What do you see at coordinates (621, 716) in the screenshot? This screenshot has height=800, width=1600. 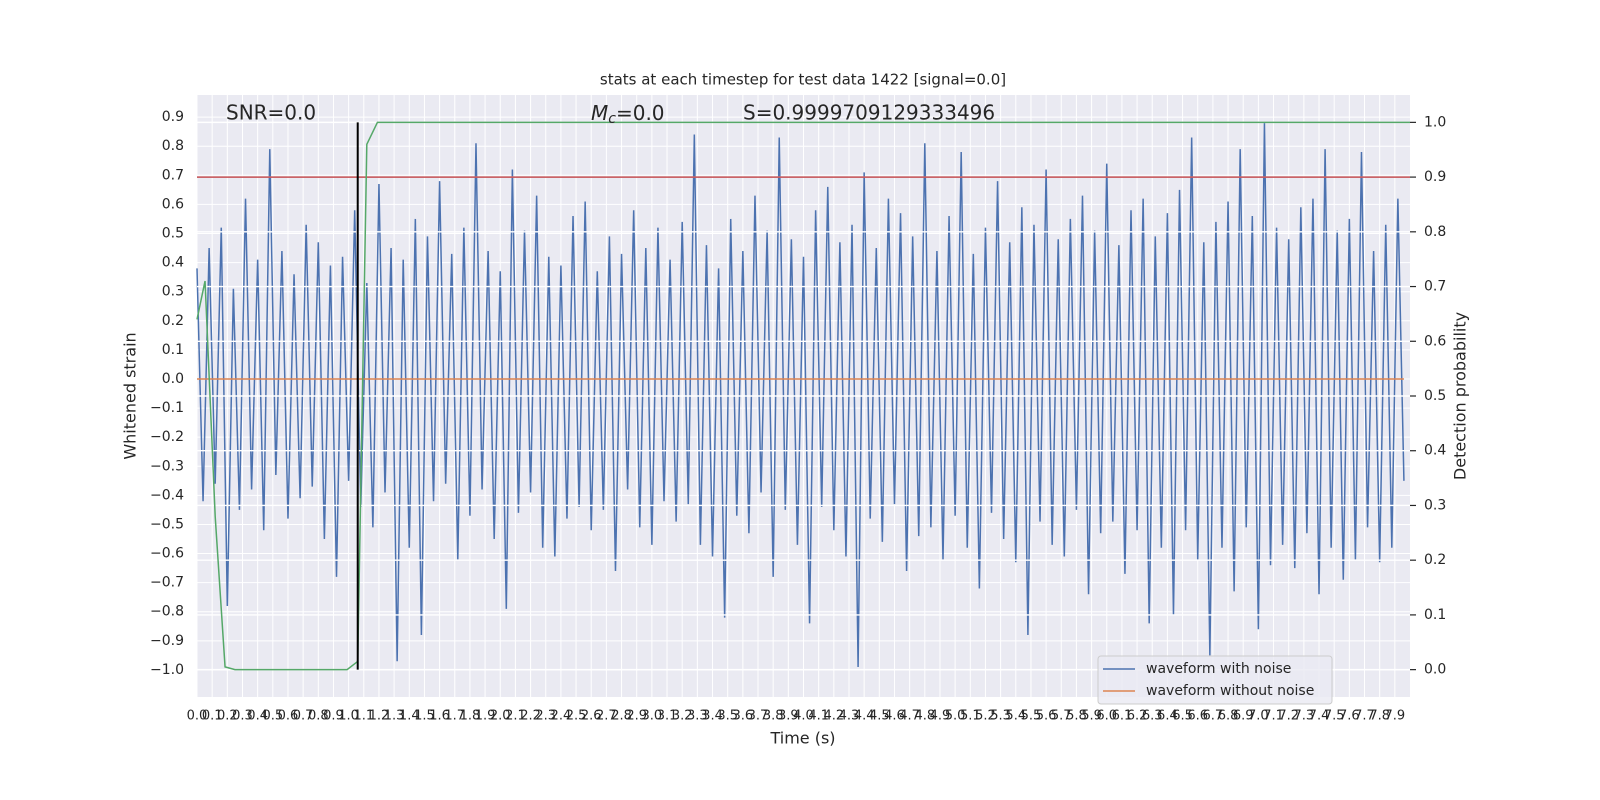 I see `x-tick-label: 2.8` at bounding box center [621, 716].